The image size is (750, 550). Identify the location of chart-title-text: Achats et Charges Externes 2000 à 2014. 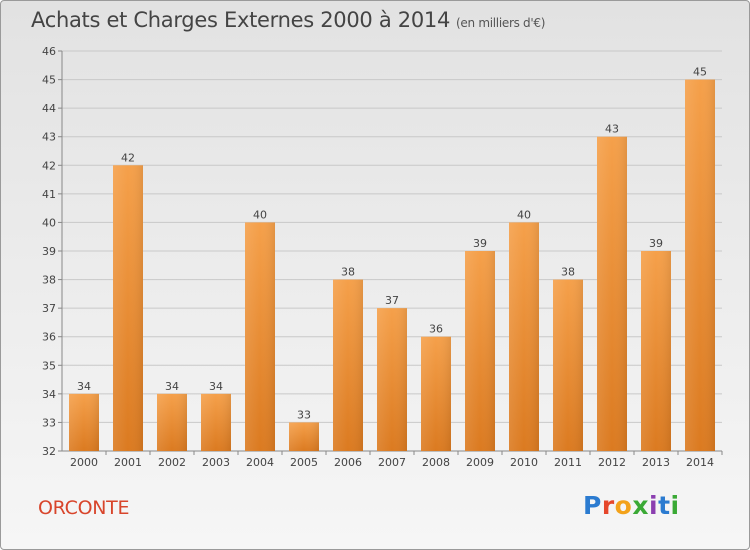
(241, 20).